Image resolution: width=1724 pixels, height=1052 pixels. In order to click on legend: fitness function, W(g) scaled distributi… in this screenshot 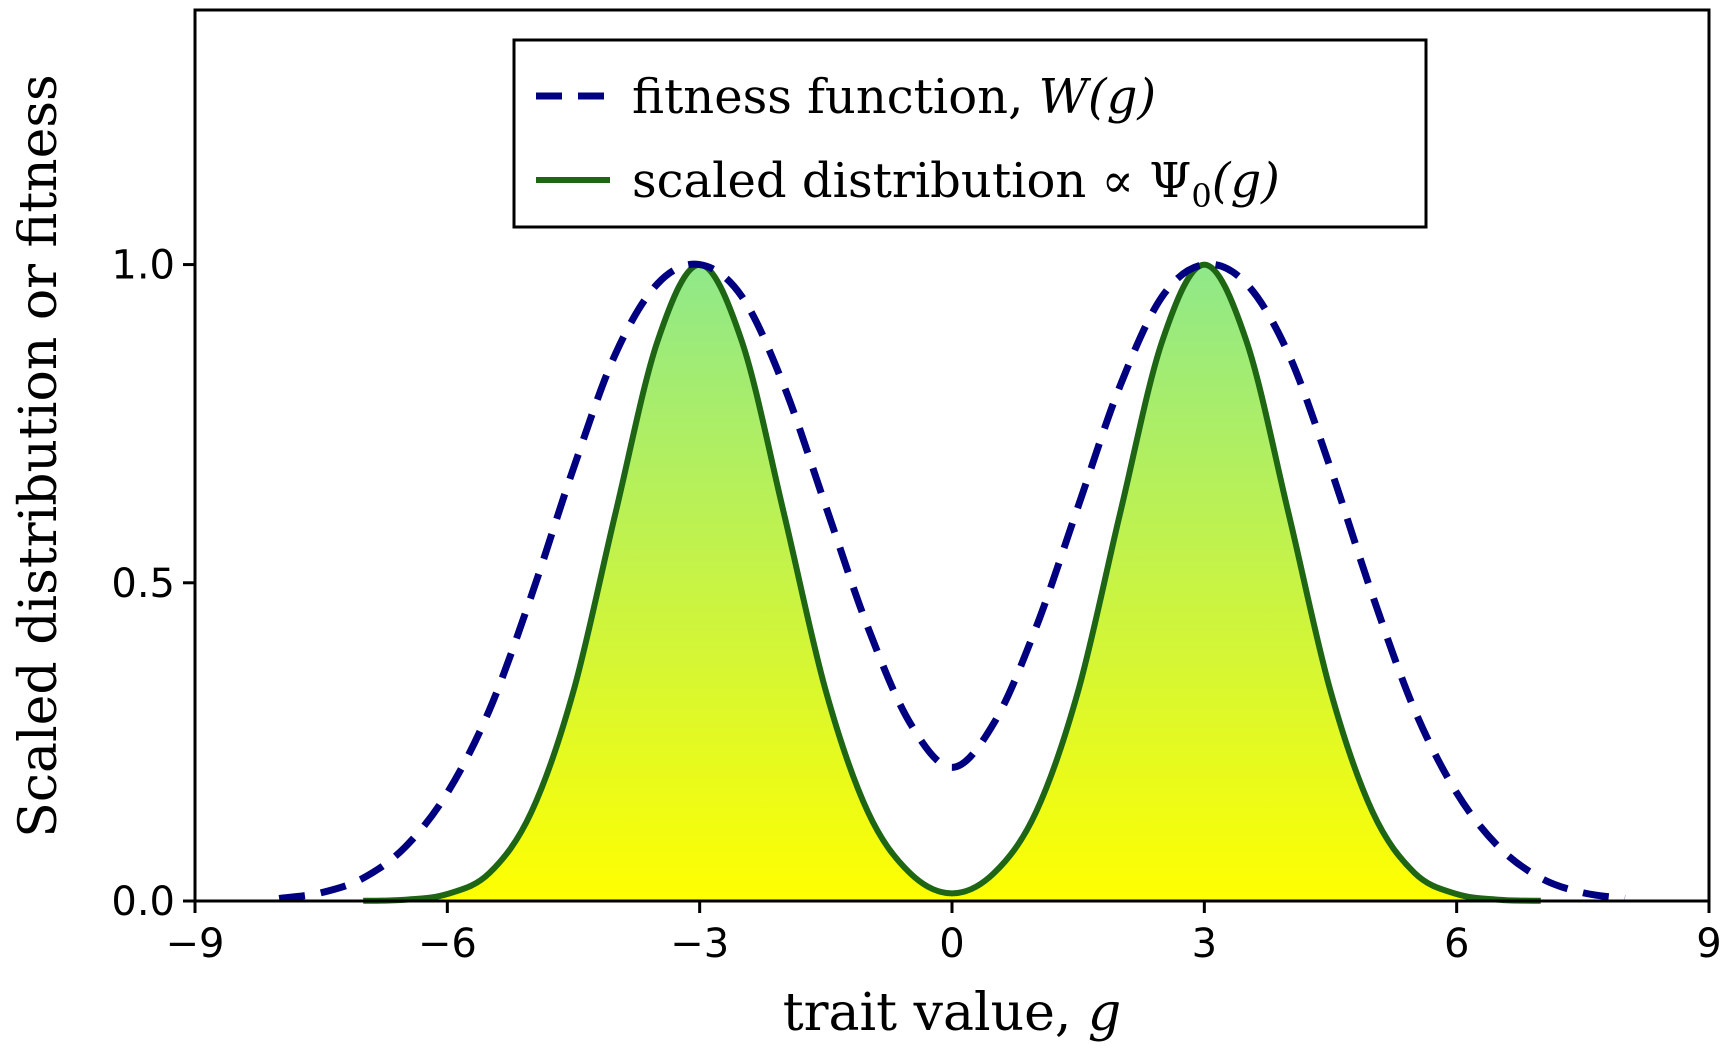, I will do `click(970, 133)`.